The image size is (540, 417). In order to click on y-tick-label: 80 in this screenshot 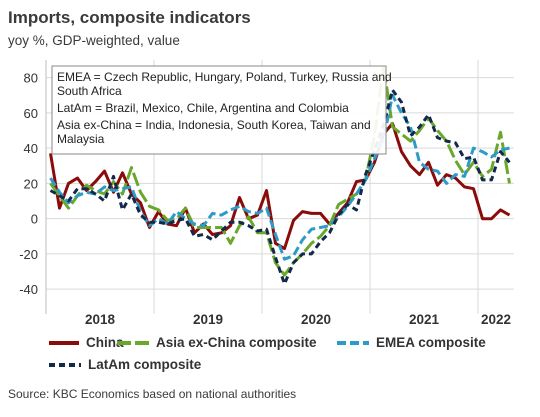, I will do `click(31, 78)`.